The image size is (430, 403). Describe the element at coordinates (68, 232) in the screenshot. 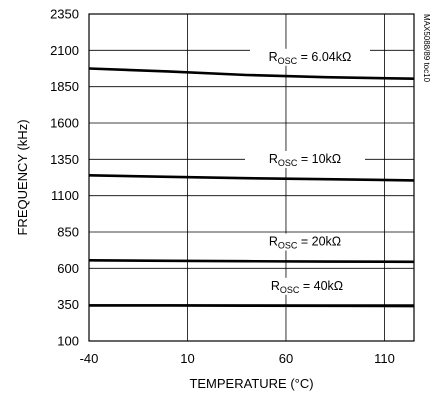

I see `y-tick-label: 850` at that location.